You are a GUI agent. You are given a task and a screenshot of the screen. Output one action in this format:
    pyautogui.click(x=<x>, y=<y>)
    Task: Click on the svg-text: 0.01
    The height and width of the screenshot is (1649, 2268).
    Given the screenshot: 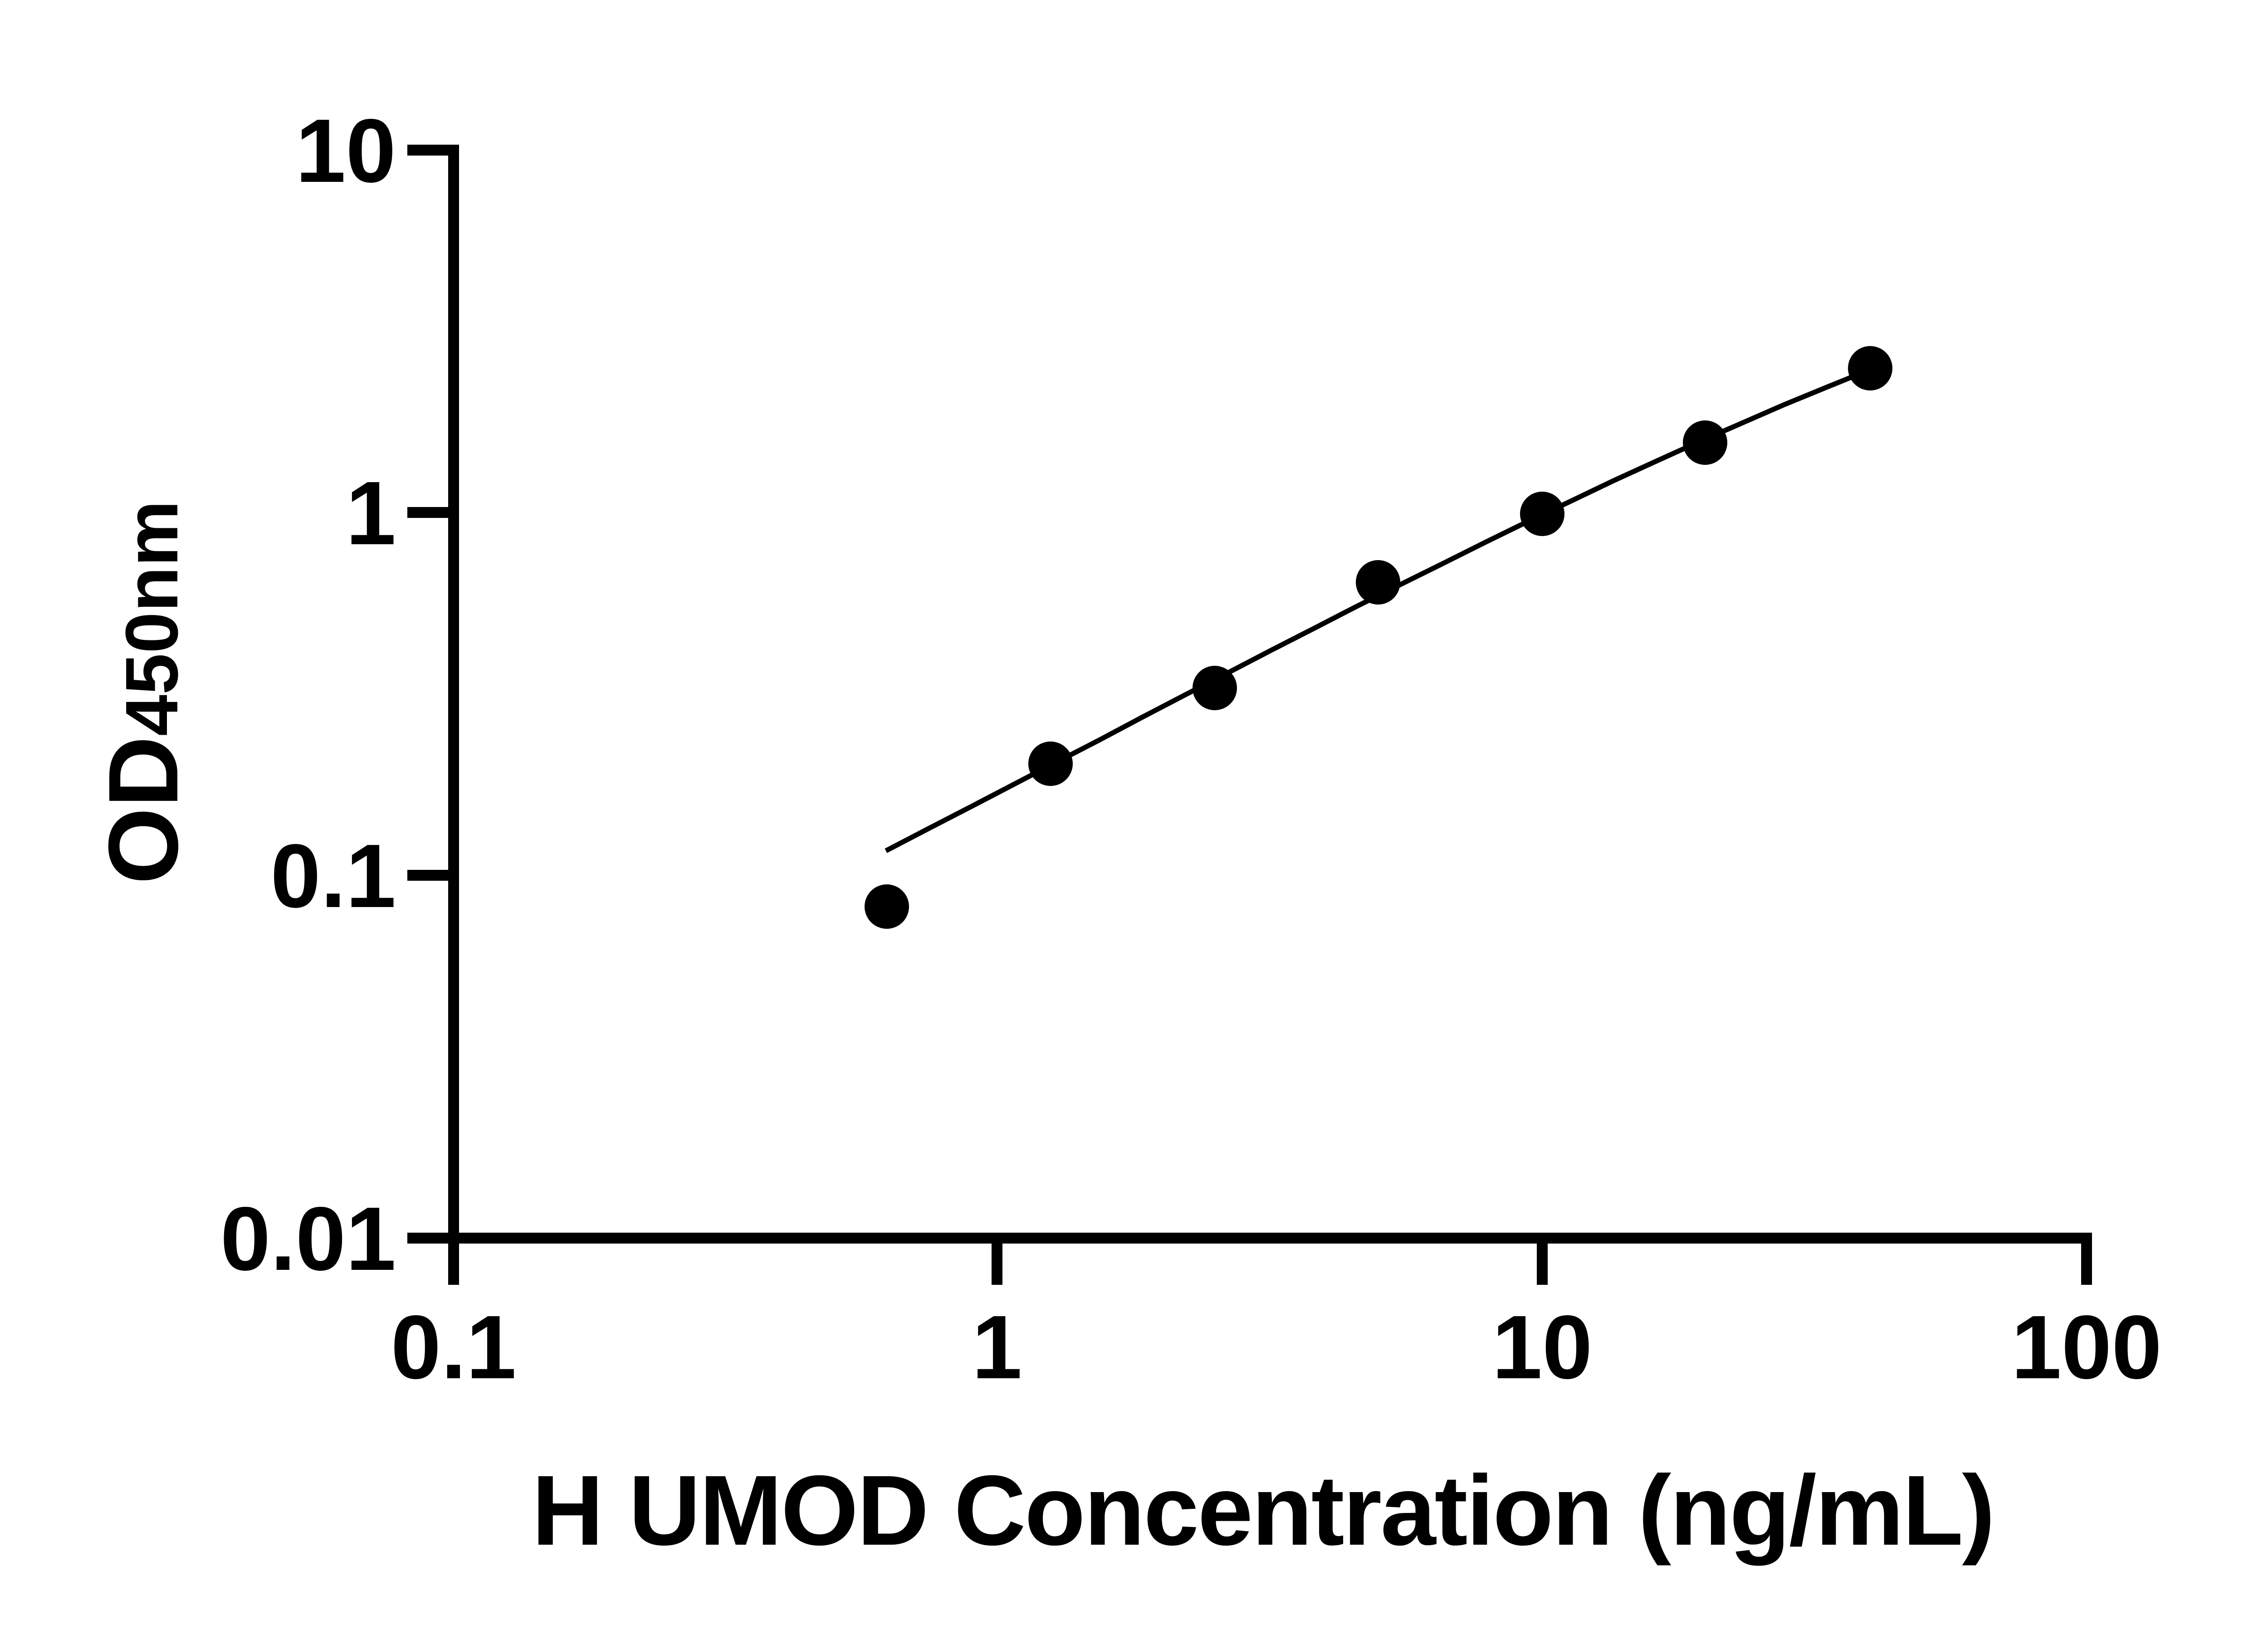 What is the action you would take?
    pyautogui.click(x=308, y=1239)
    